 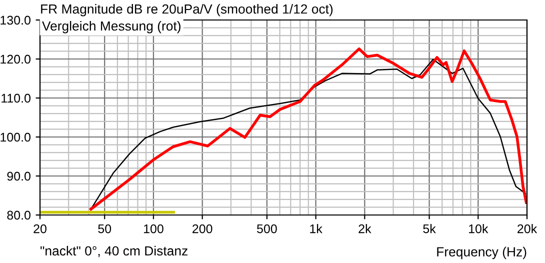 What do you see at coordinates (40, 229) in the screenshot?
I see `x-tick-label: 20` at bounding box center [40, 229].